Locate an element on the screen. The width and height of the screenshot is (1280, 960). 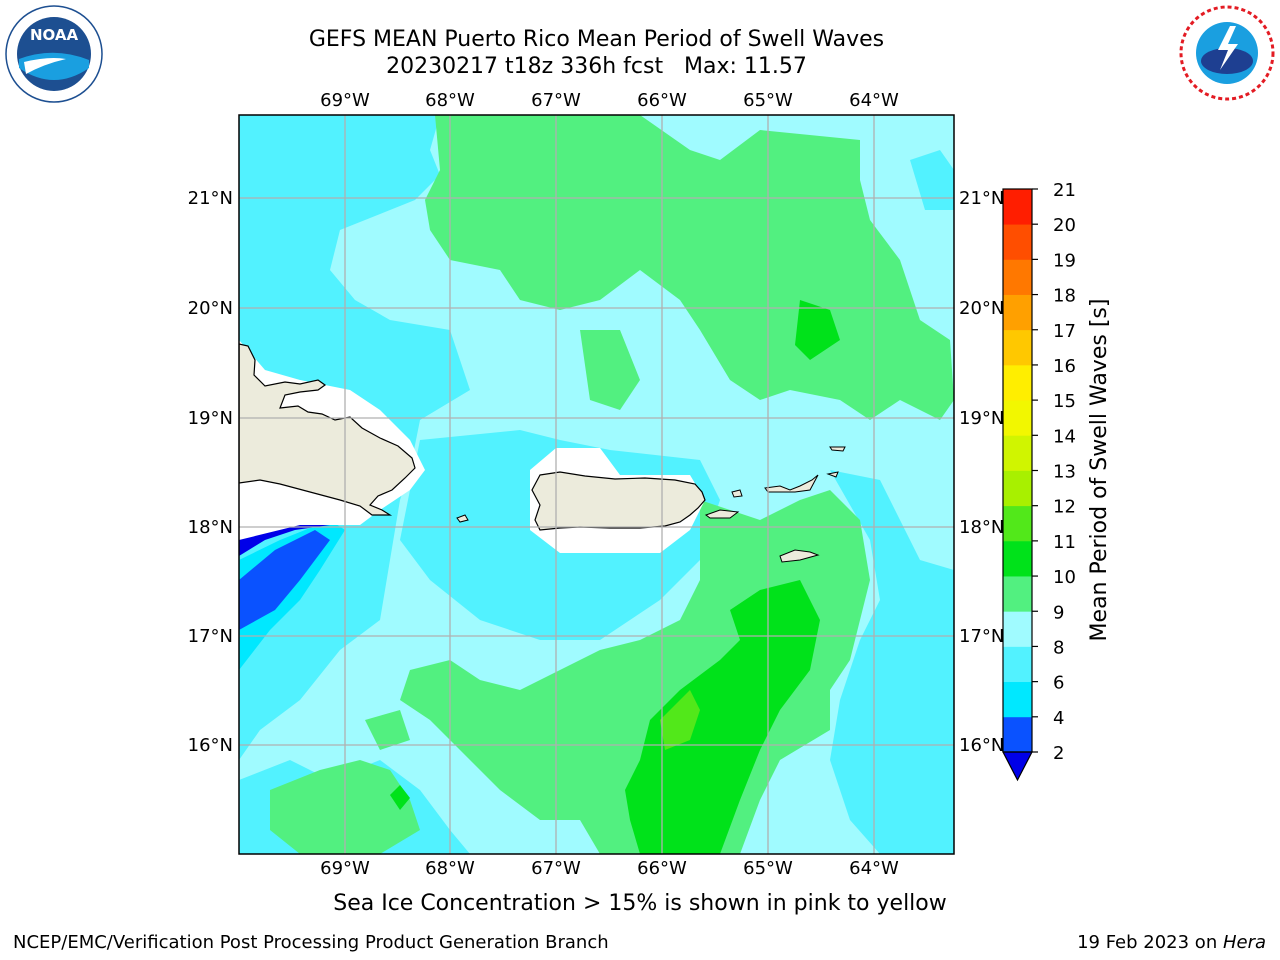
lat-labels-left: 21°N 20°N 19°N 18°N 17°N 16°N is located at coordinates (210, 472).